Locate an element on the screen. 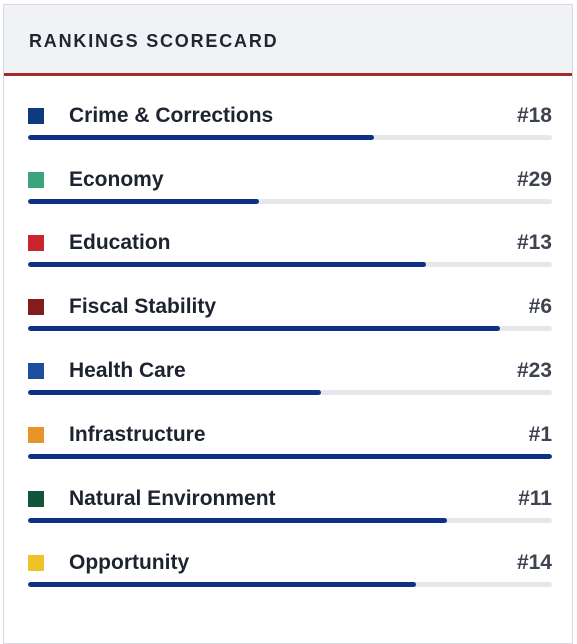  ranking-label: Crime & Corrections is located at coordinates (171, 115).